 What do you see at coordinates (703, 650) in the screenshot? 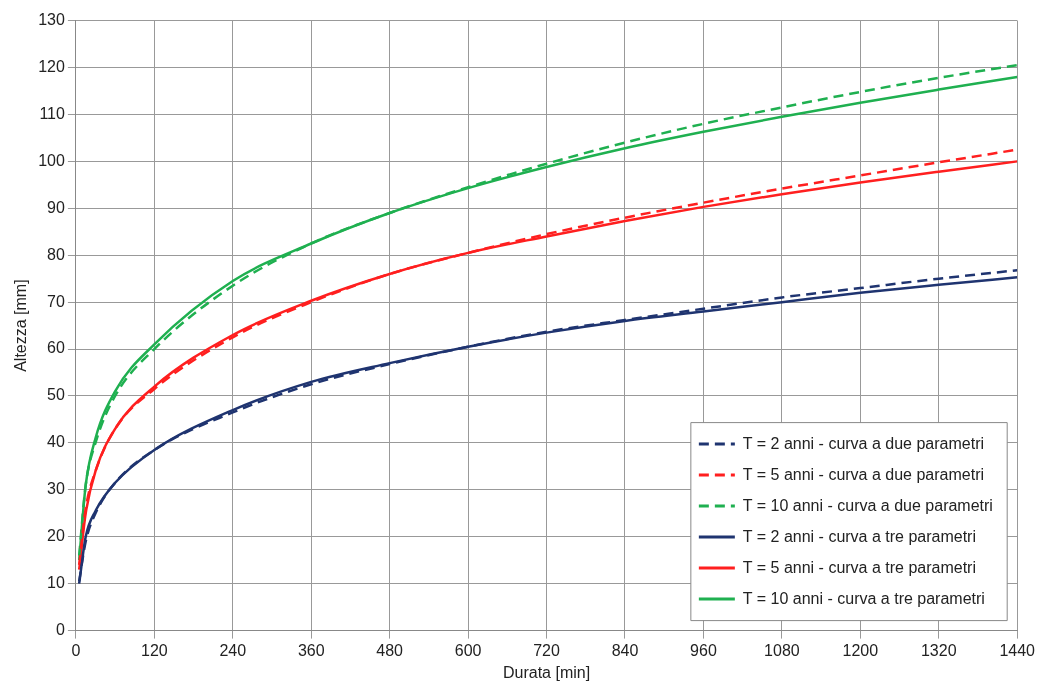
I see `x-tick-label: 960` at bounding box center [703, 650].